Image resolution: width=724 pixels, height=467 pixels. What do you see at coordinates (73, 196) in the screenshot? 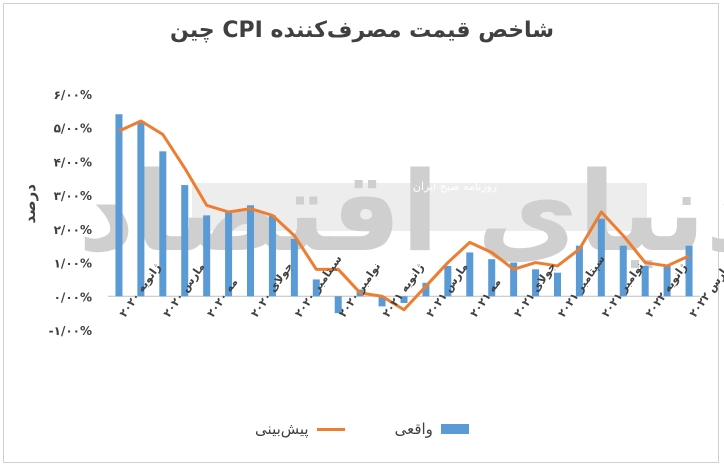
I see `y-tick-label: ۳/۰۰%` at bounding box center [73, 196].